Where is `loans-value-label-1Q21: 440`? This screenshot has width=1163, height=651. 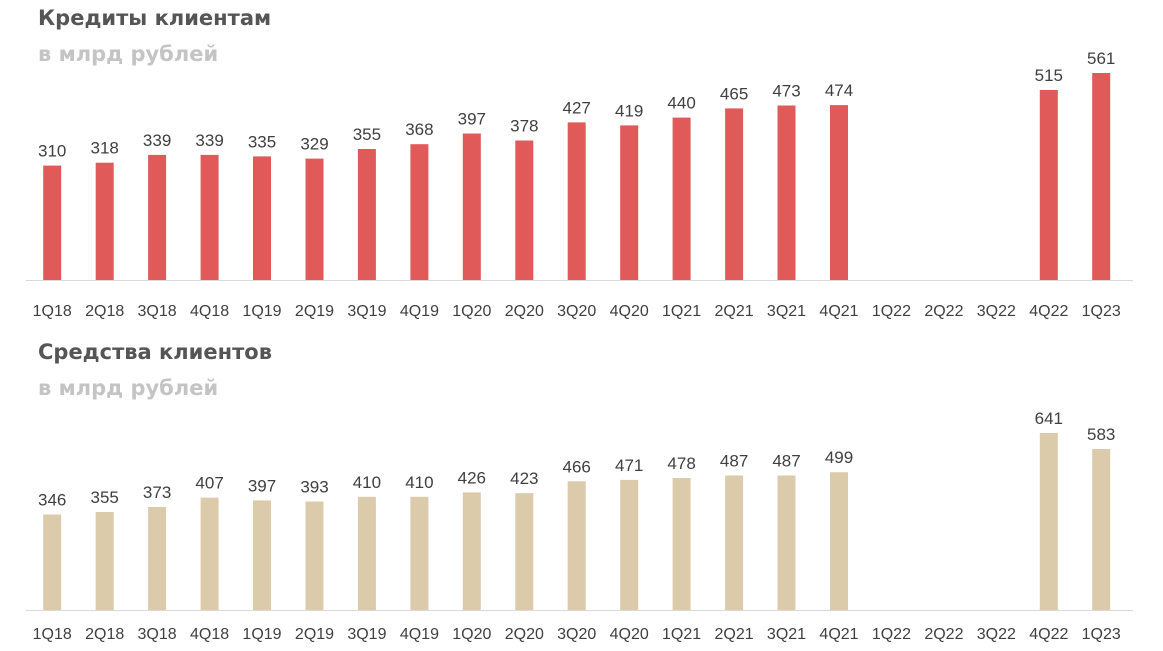 loans-value-label-1Q21: 440 is located at coordinates (681, 103).